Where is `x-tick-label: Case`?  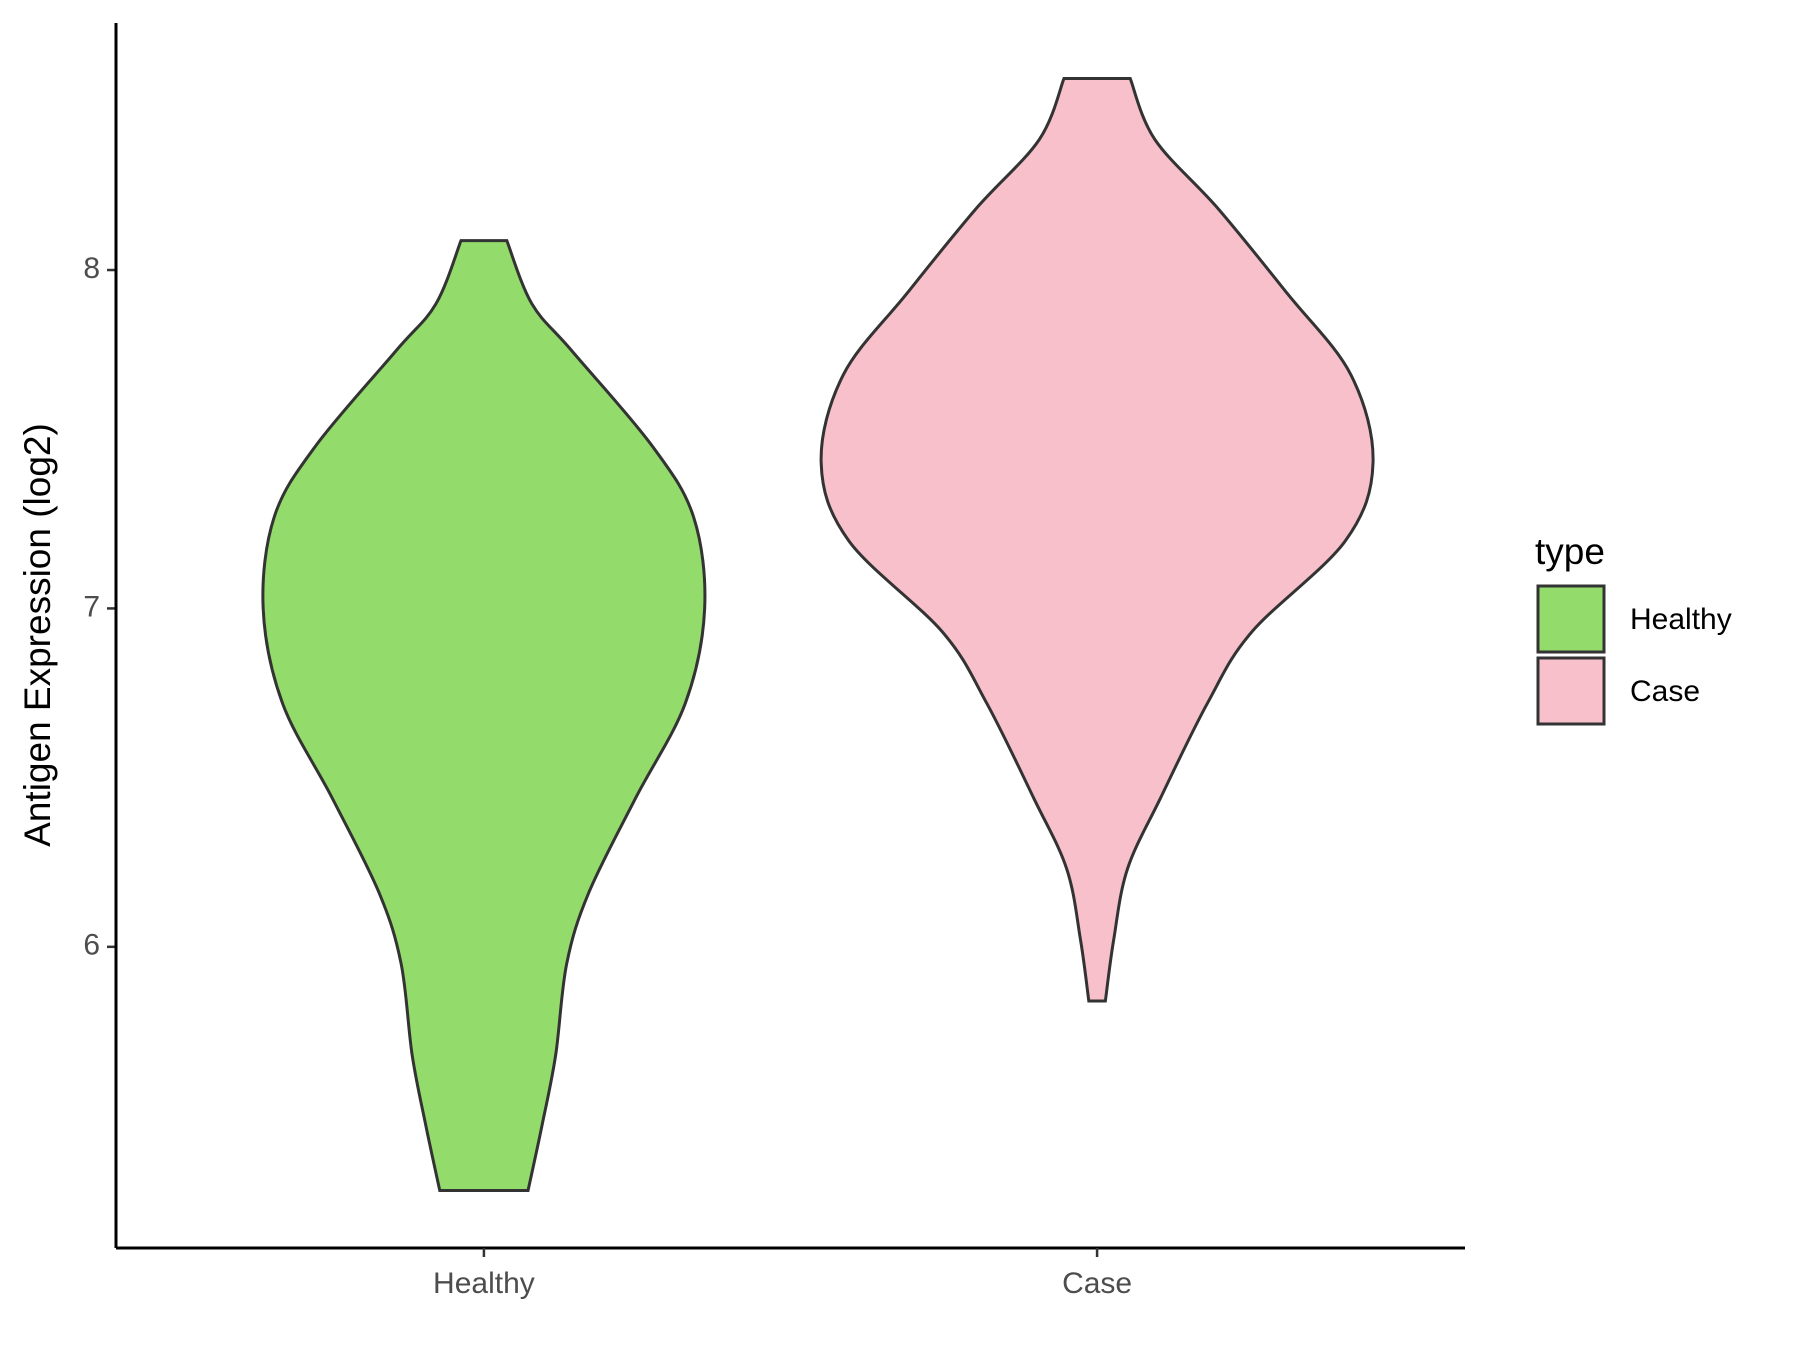
x-tick-label: Case is located at coordinates (1097, 1283).